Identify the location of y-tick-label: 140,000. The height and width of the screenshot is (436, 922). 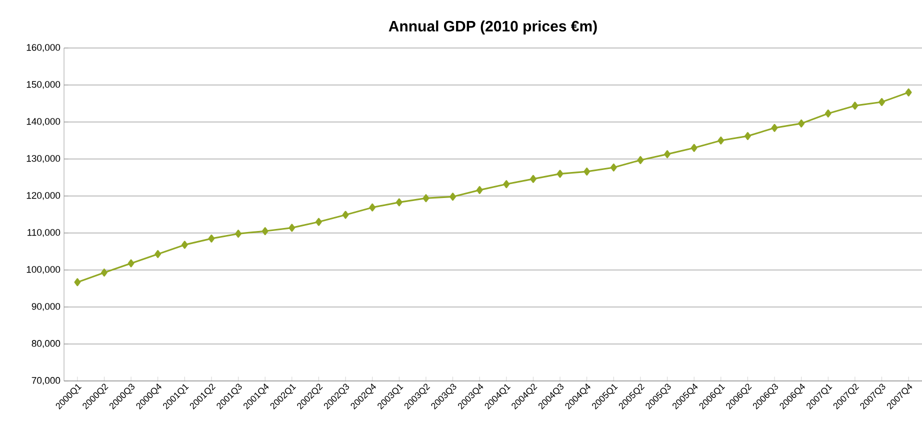
(43, 122).